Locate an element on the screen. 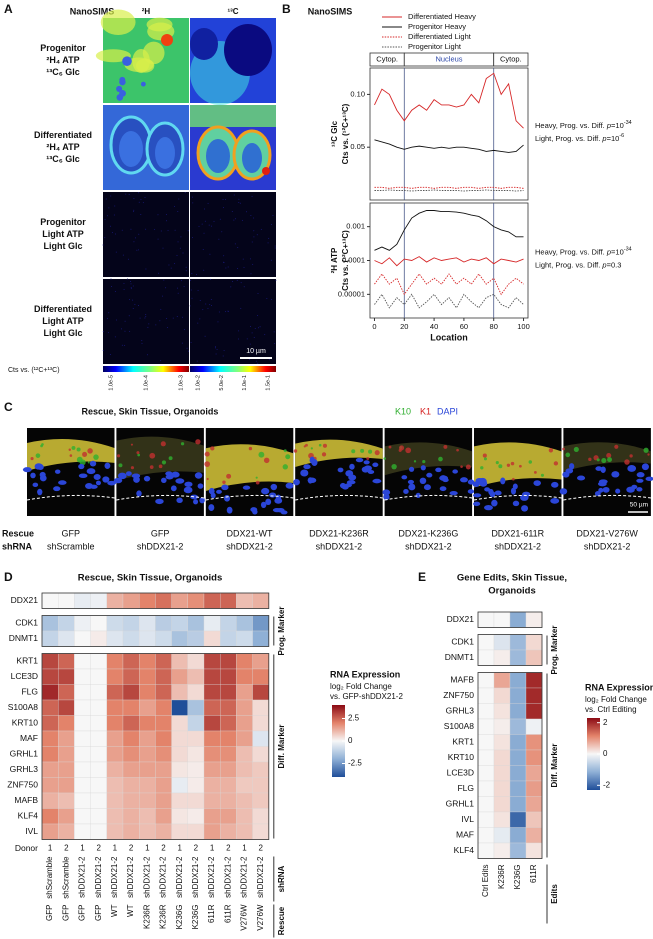 The height and width of the screenshot is (939, 653). rescue-label: DDX21-V276W is located at coordinates (607, 533).